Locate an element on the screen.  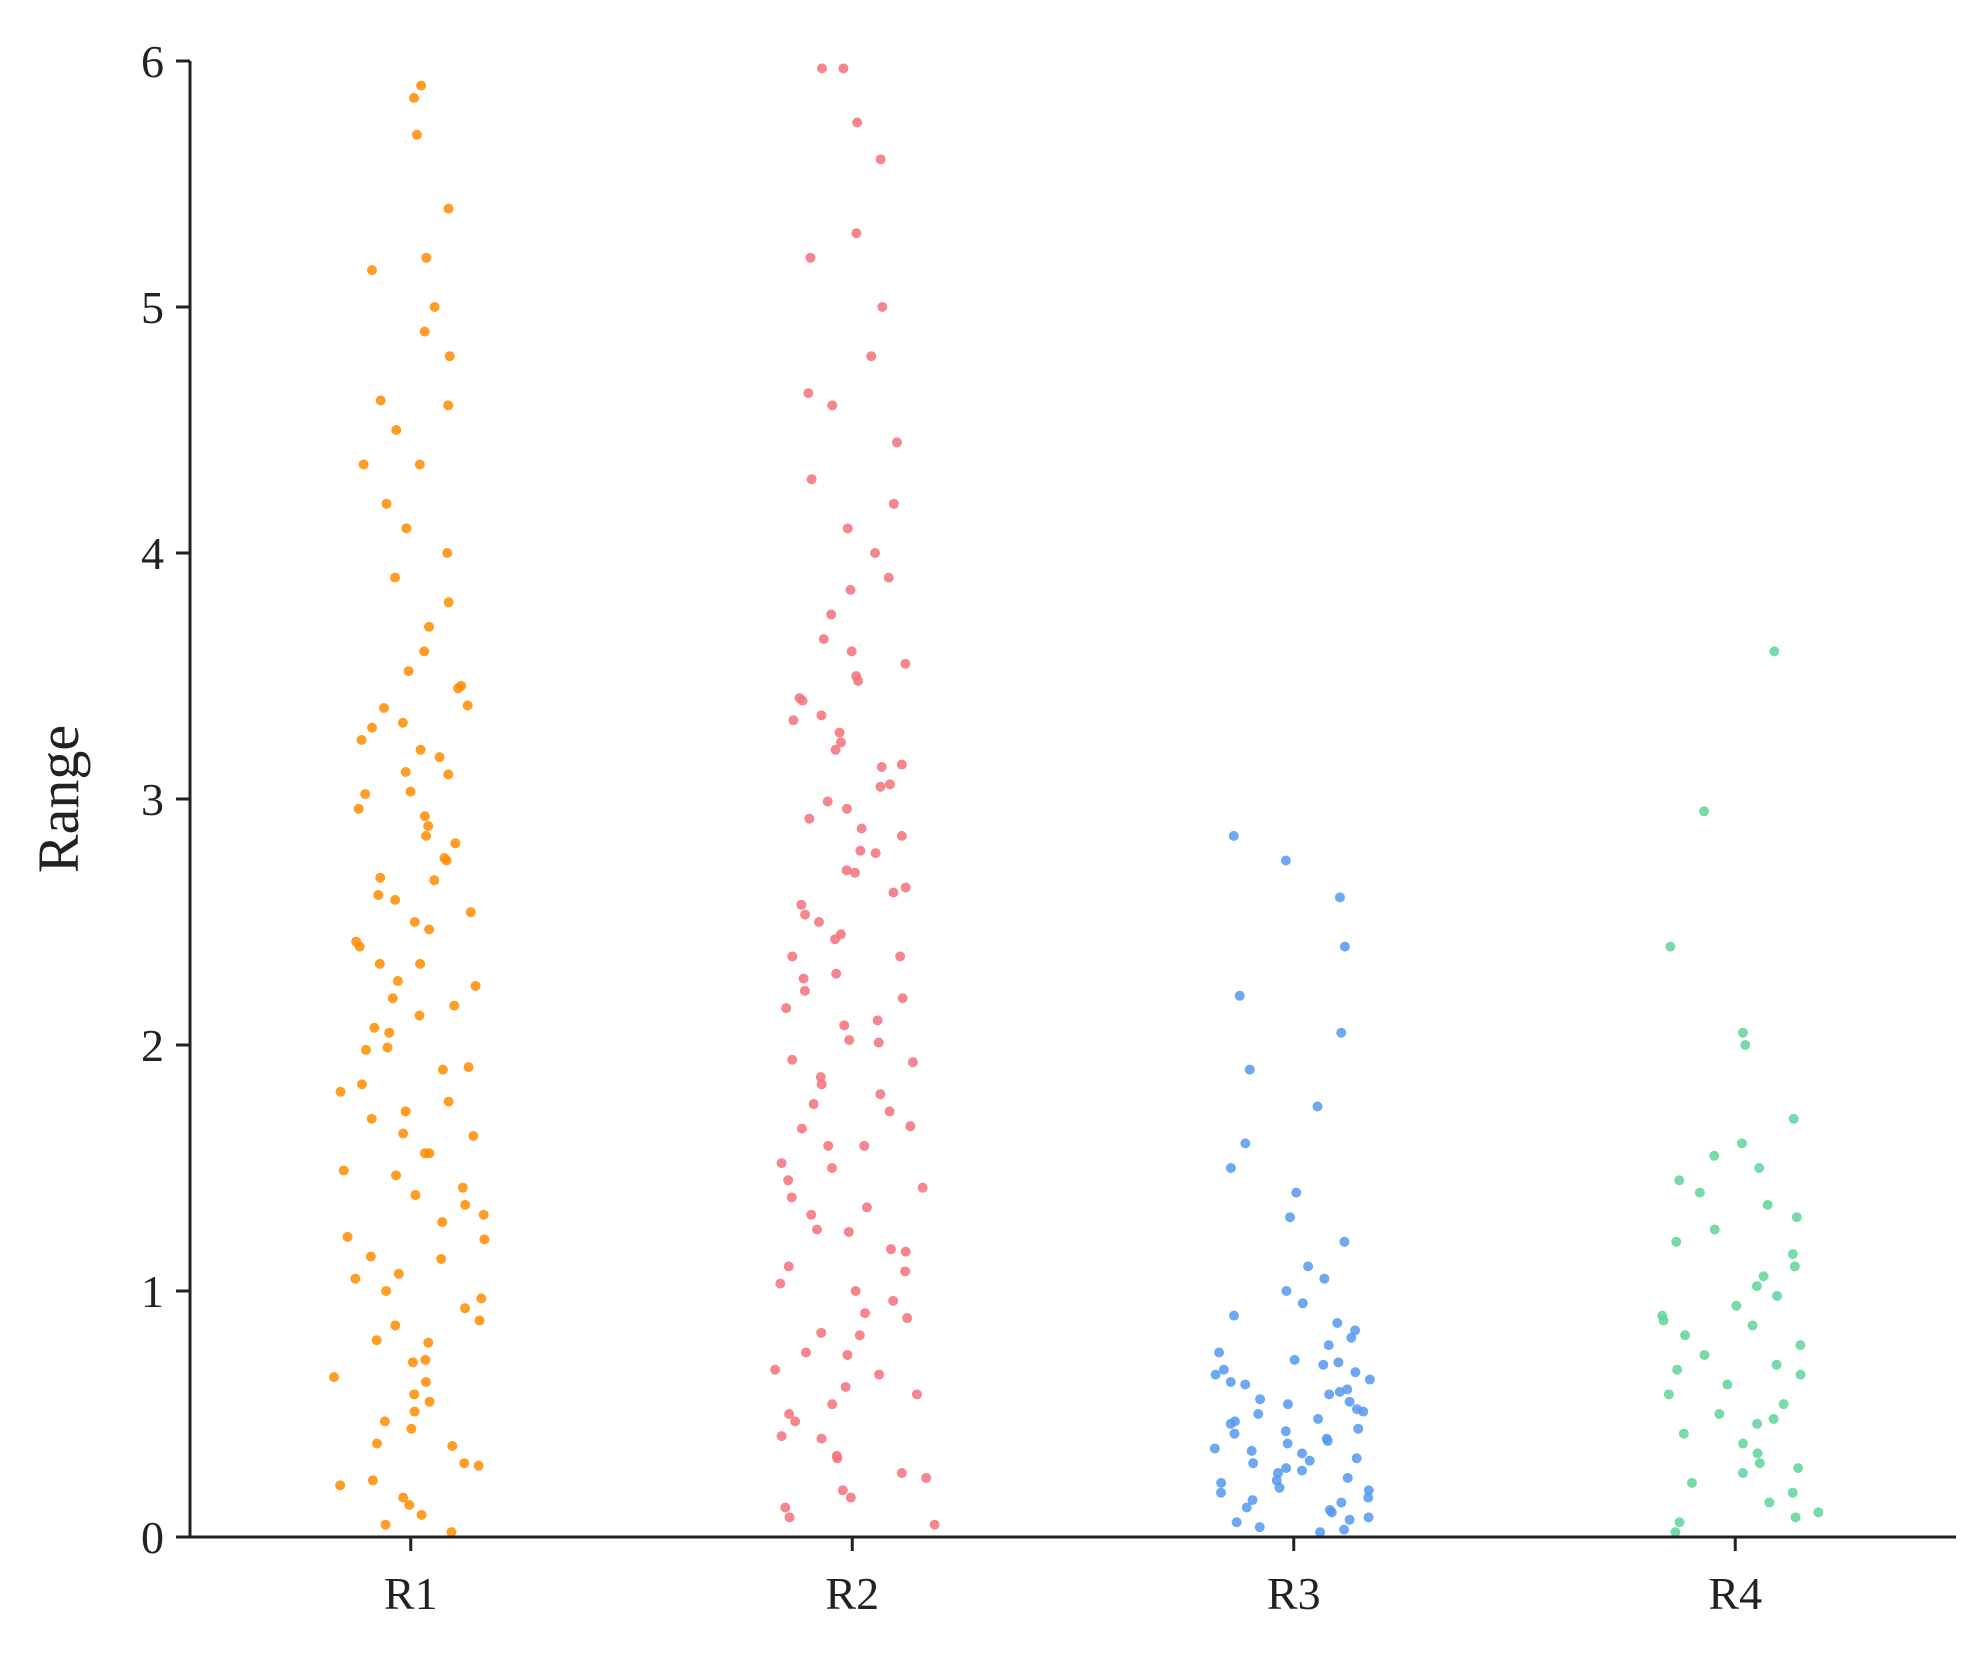
x-tick-label: R4 is located at coordinates (1735, 1593).